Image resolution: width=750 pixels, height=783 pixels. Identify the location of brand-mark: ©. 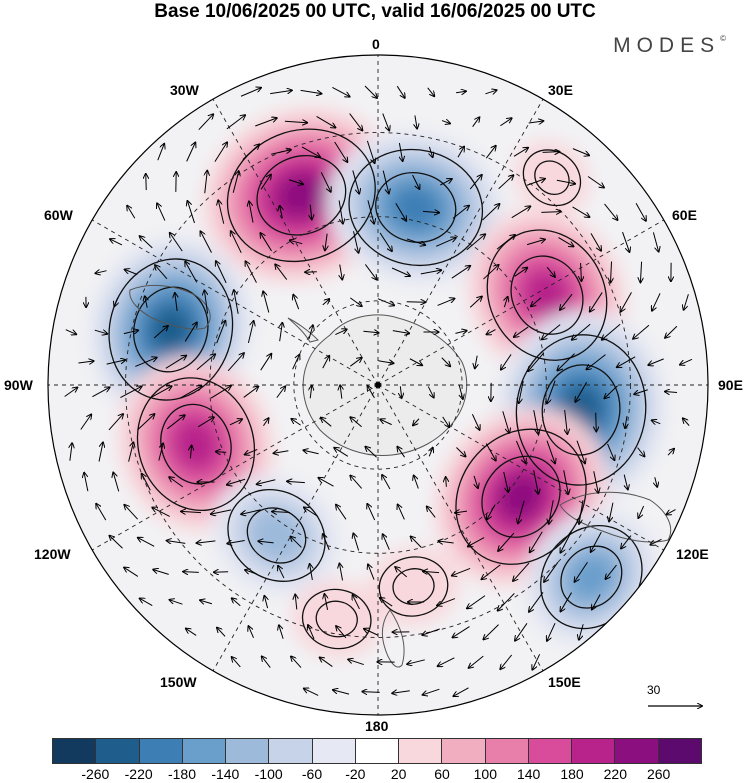
(723, 38).